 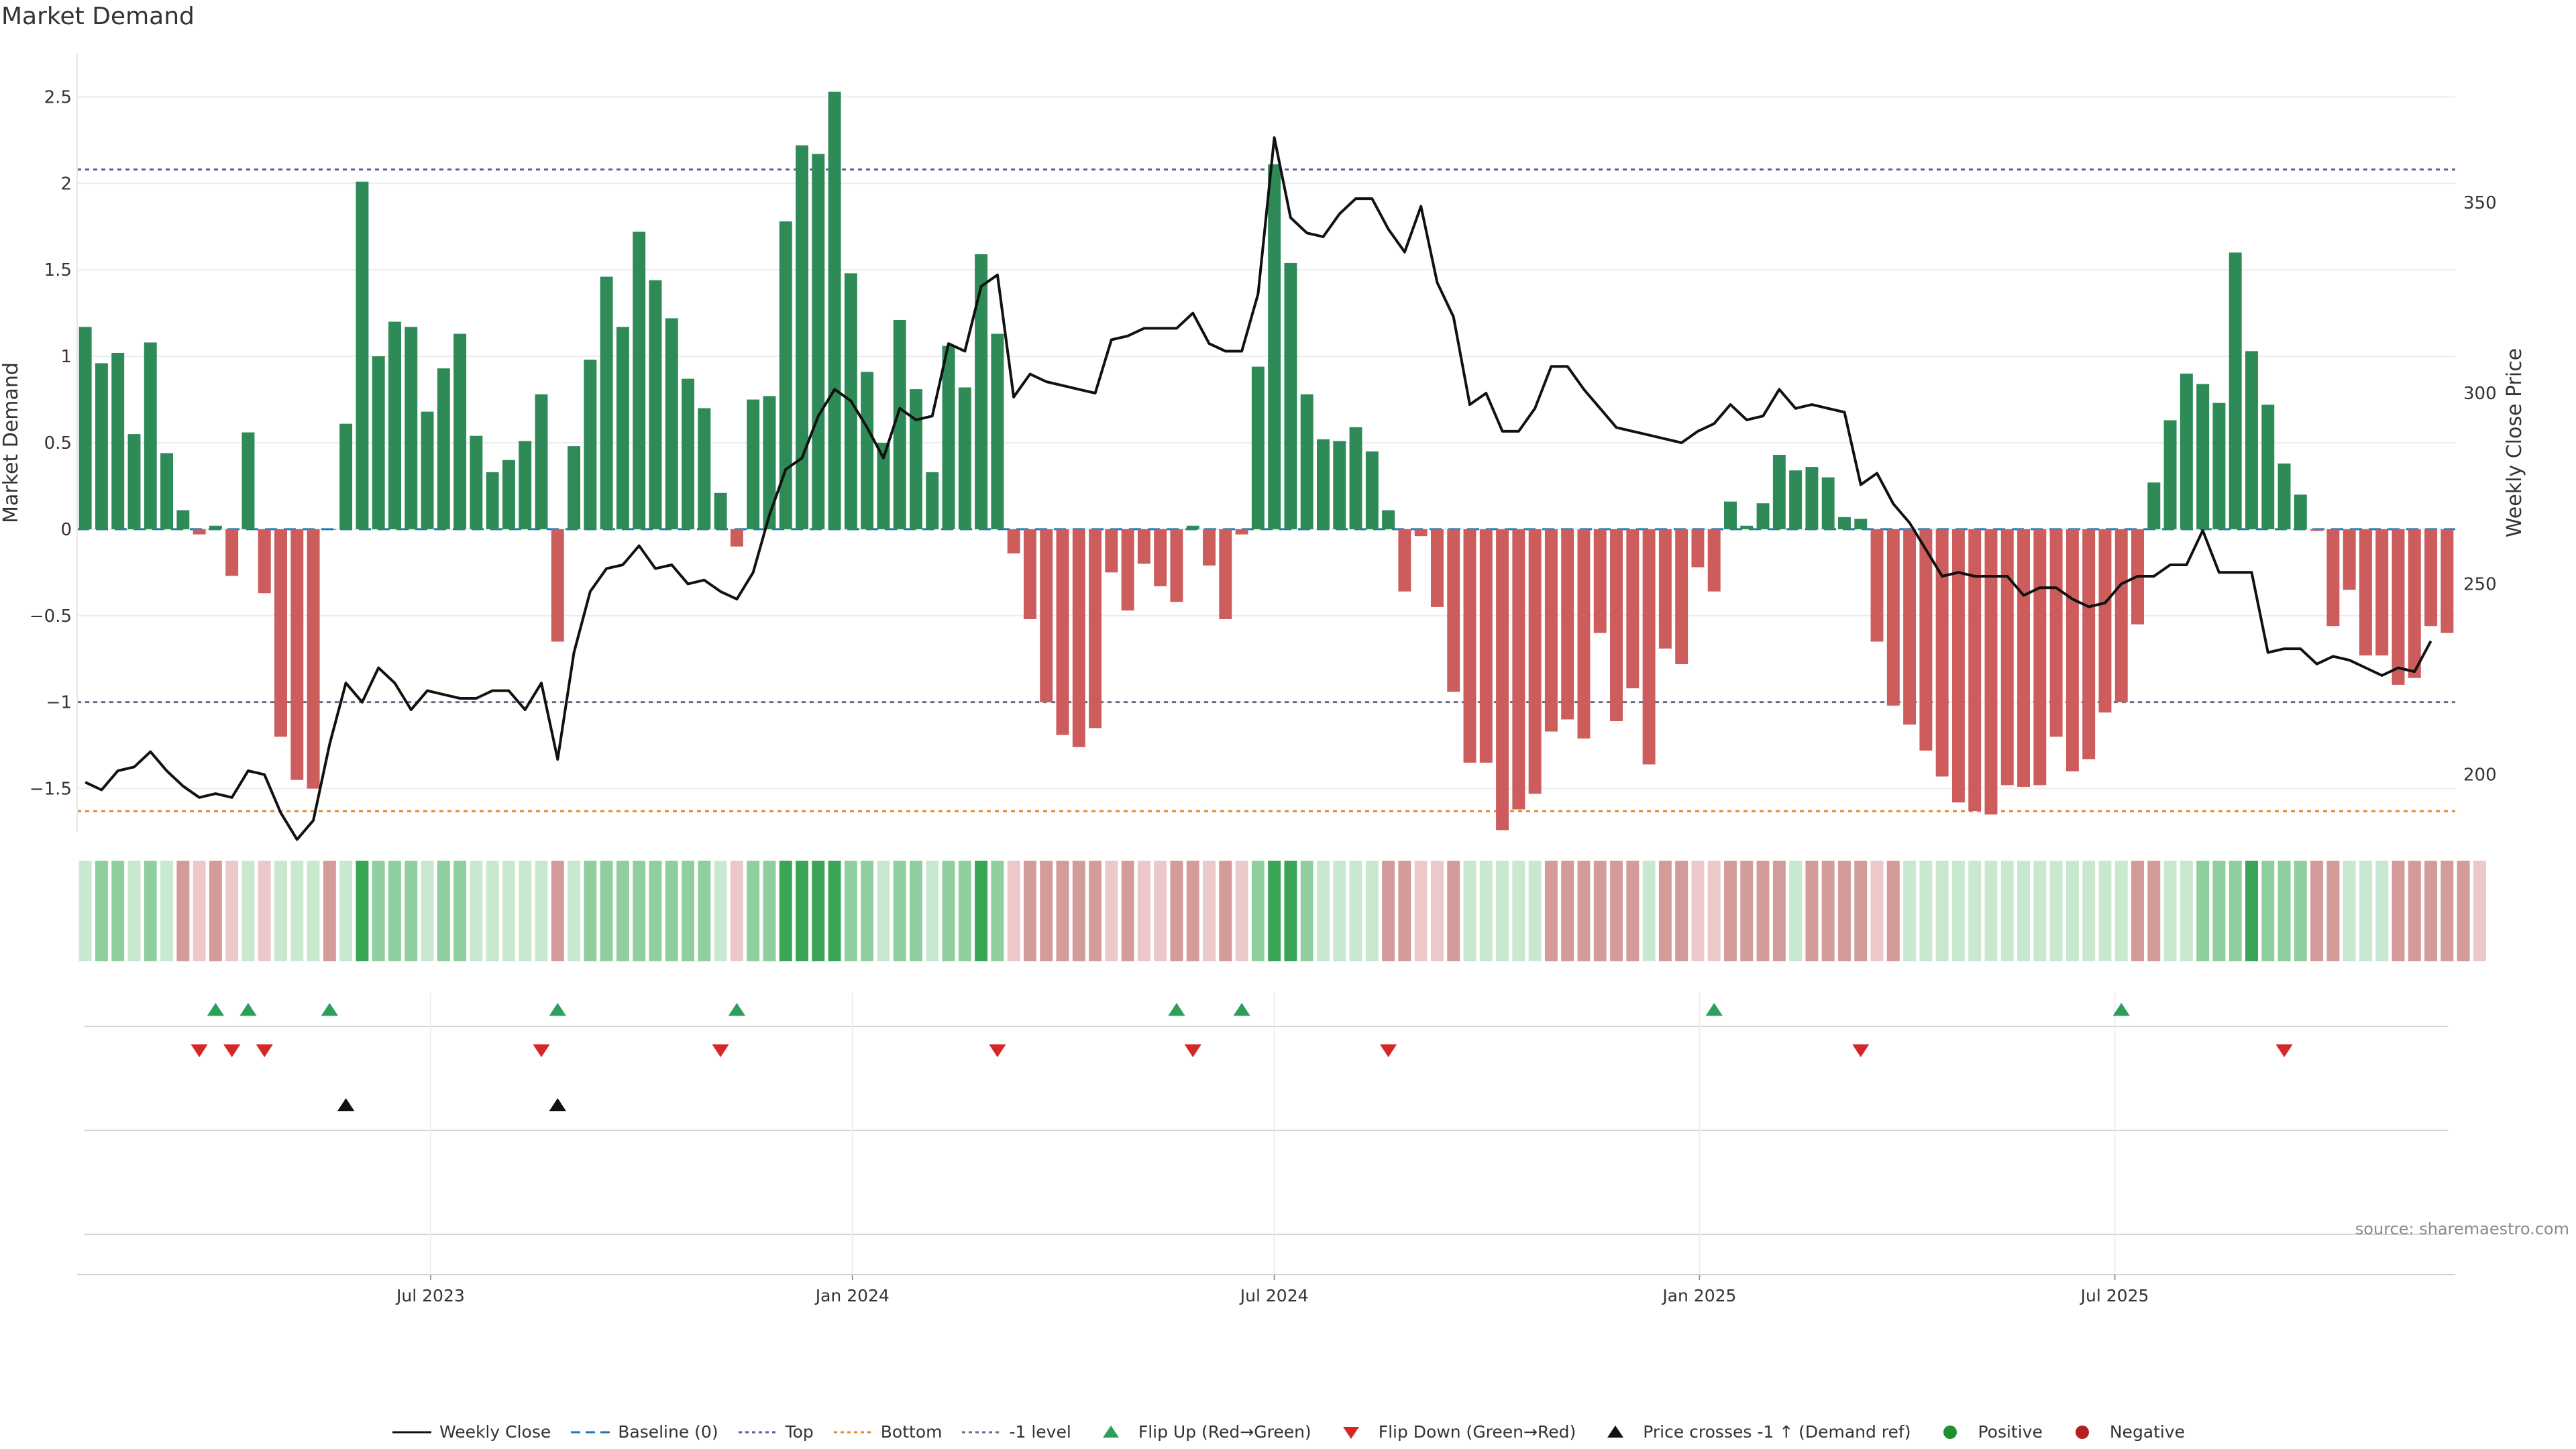 I want to click on legend-swatch-cross, so click(x=1615, y=1431).